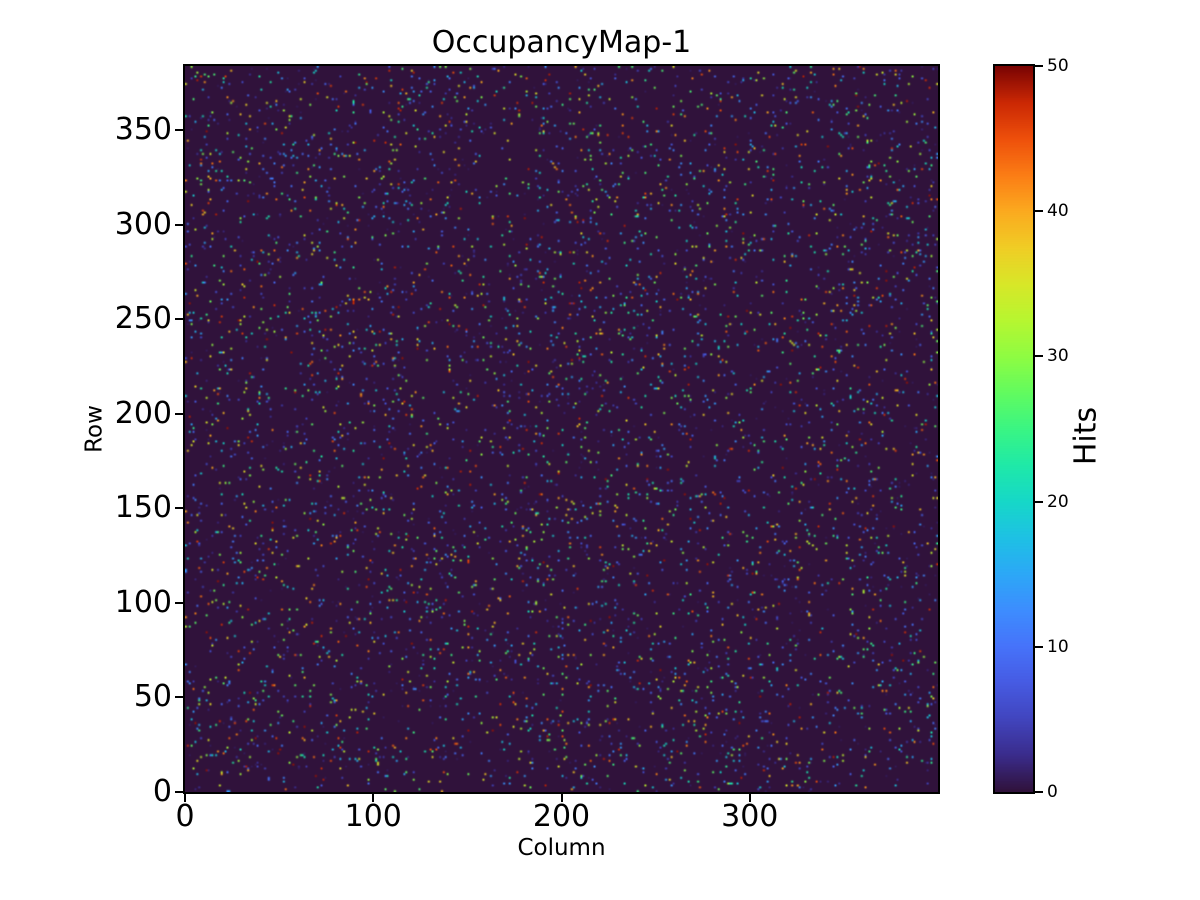 This screenshot has width=1200, height=900. Describe the element at coordinates (1058, 211) in the screenshot. I see `colorbar-tick-label: 40` at that location.